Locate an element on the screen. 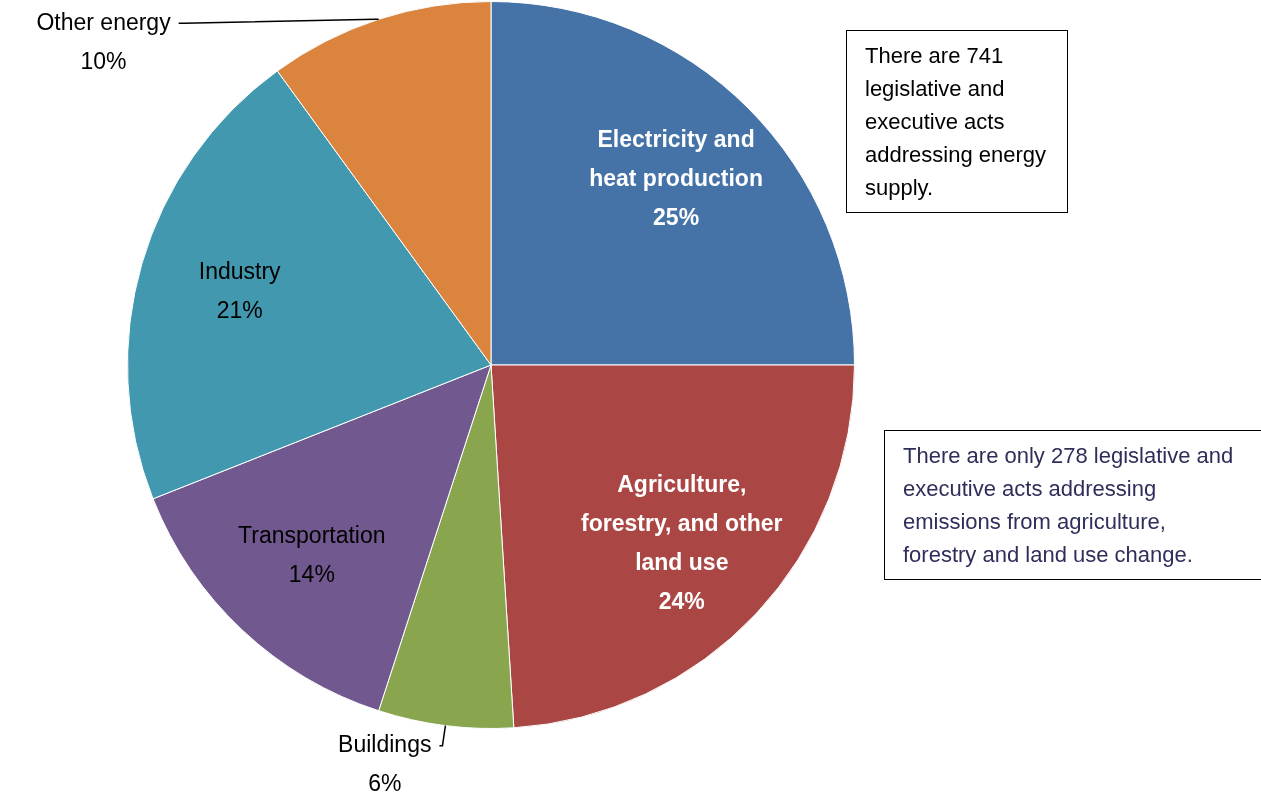 The image size is (1261, 800). data-label: 24% is located at coordinates (681, 601).